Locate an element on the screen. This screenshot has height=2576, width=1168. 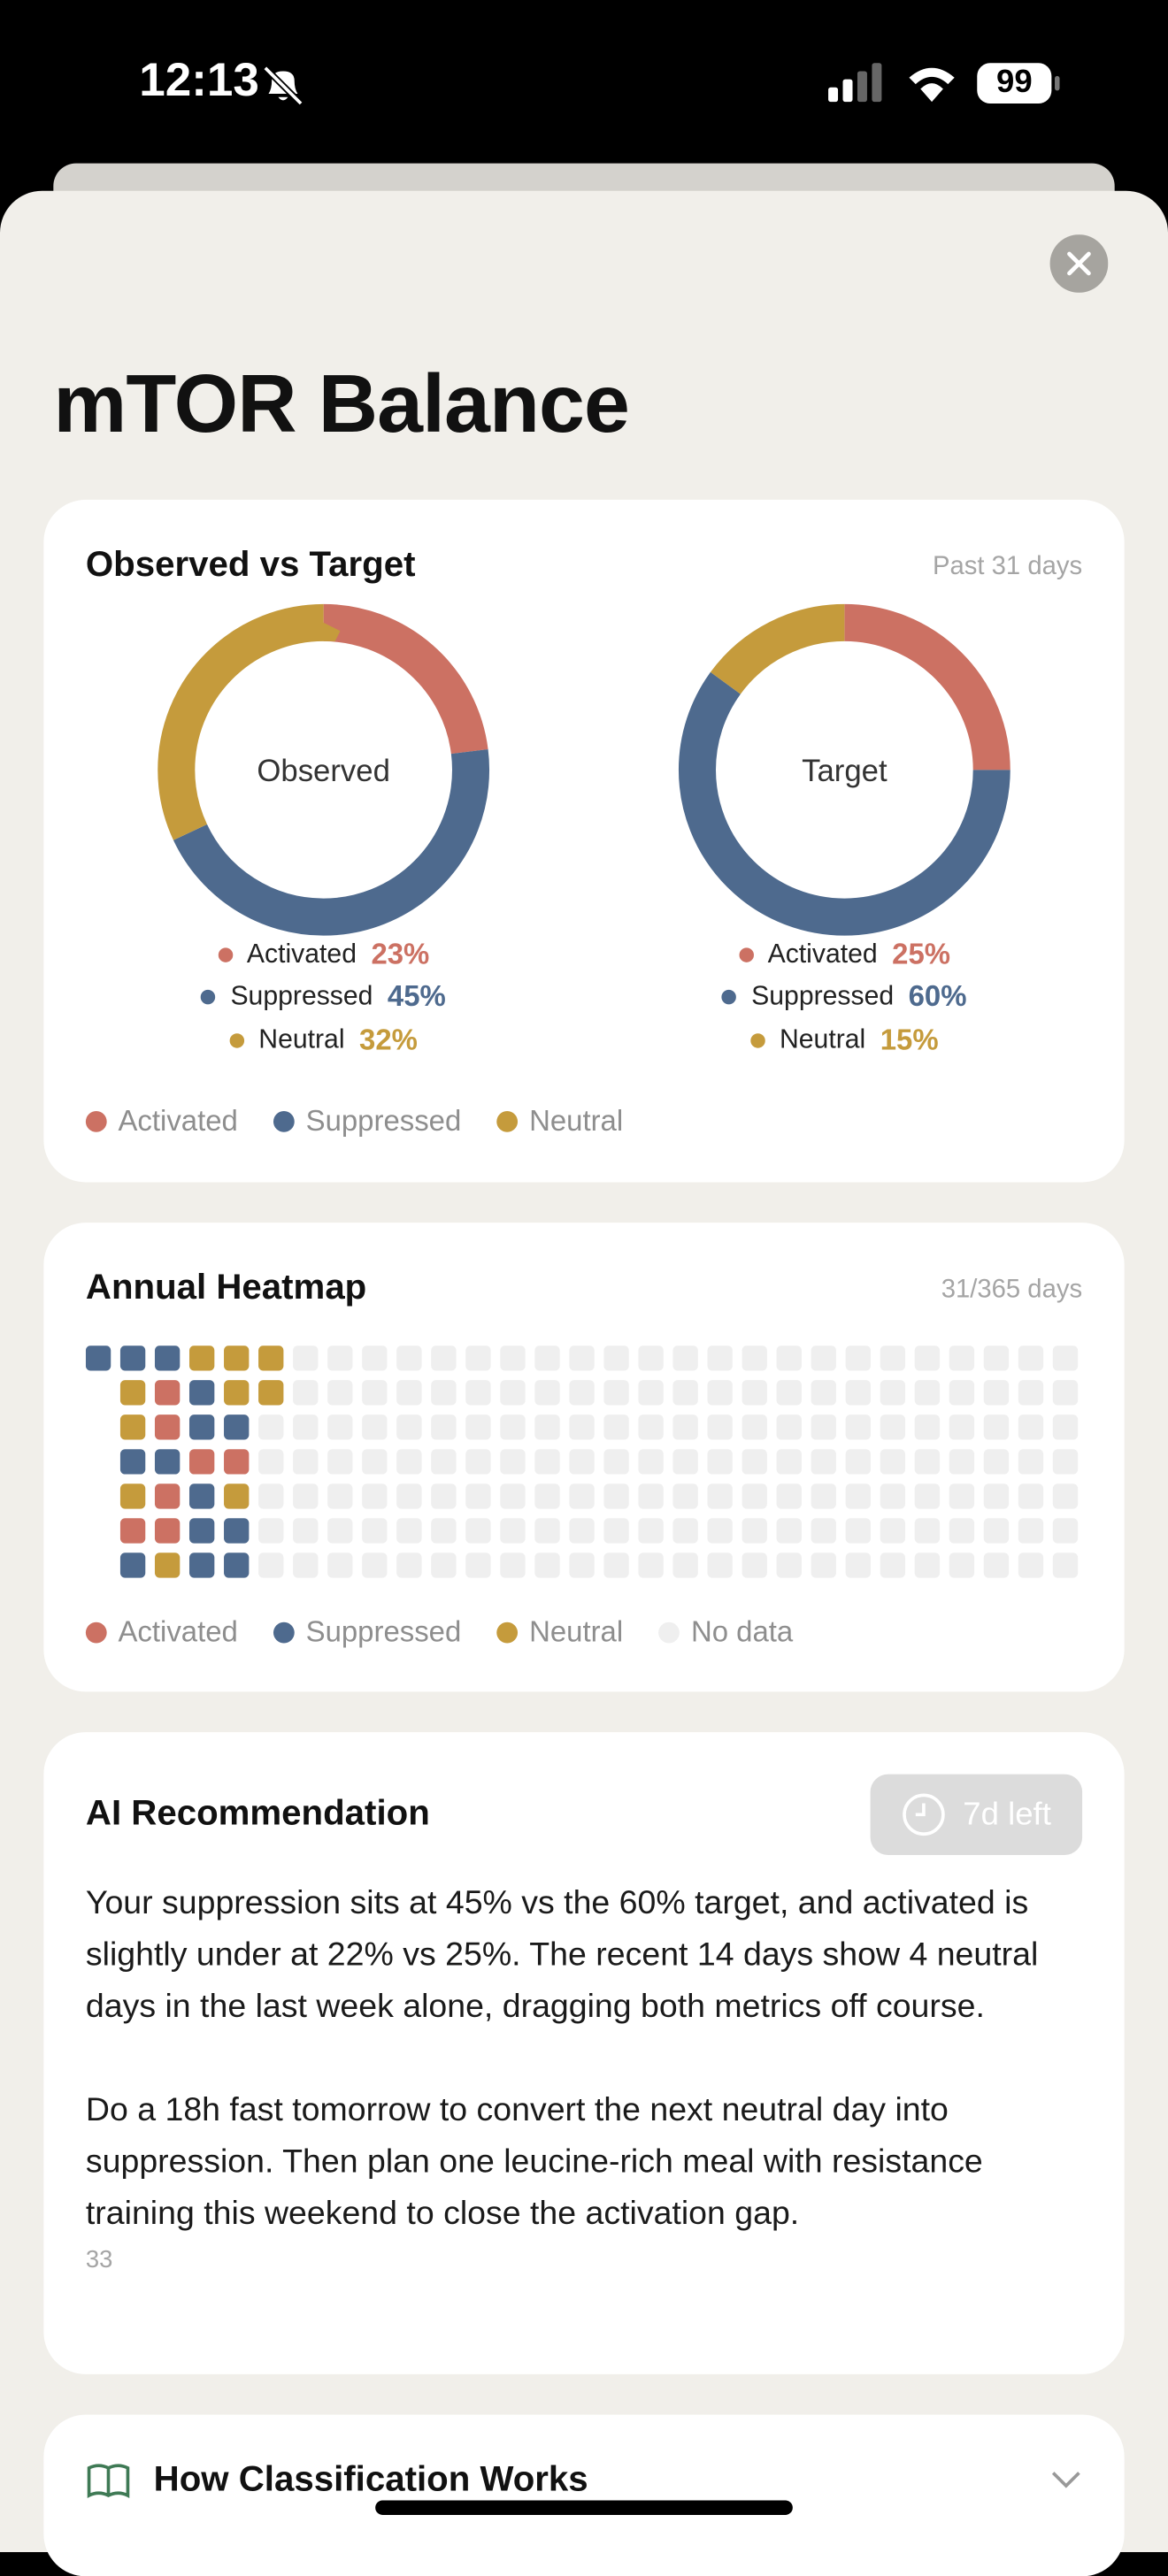
card-title: How Classification Works is located at coordinates (371, 2478).